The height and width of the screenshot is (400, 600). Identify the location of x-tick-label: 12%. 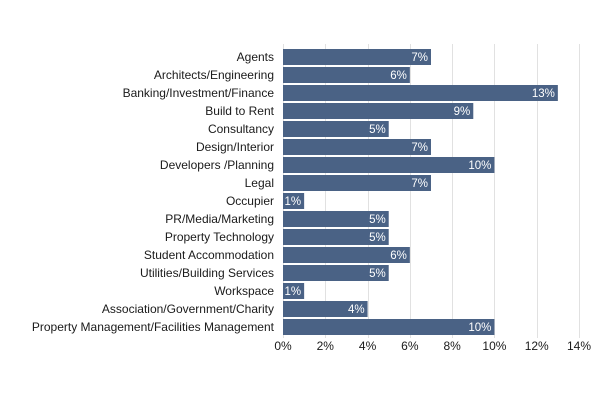
(537, 346).